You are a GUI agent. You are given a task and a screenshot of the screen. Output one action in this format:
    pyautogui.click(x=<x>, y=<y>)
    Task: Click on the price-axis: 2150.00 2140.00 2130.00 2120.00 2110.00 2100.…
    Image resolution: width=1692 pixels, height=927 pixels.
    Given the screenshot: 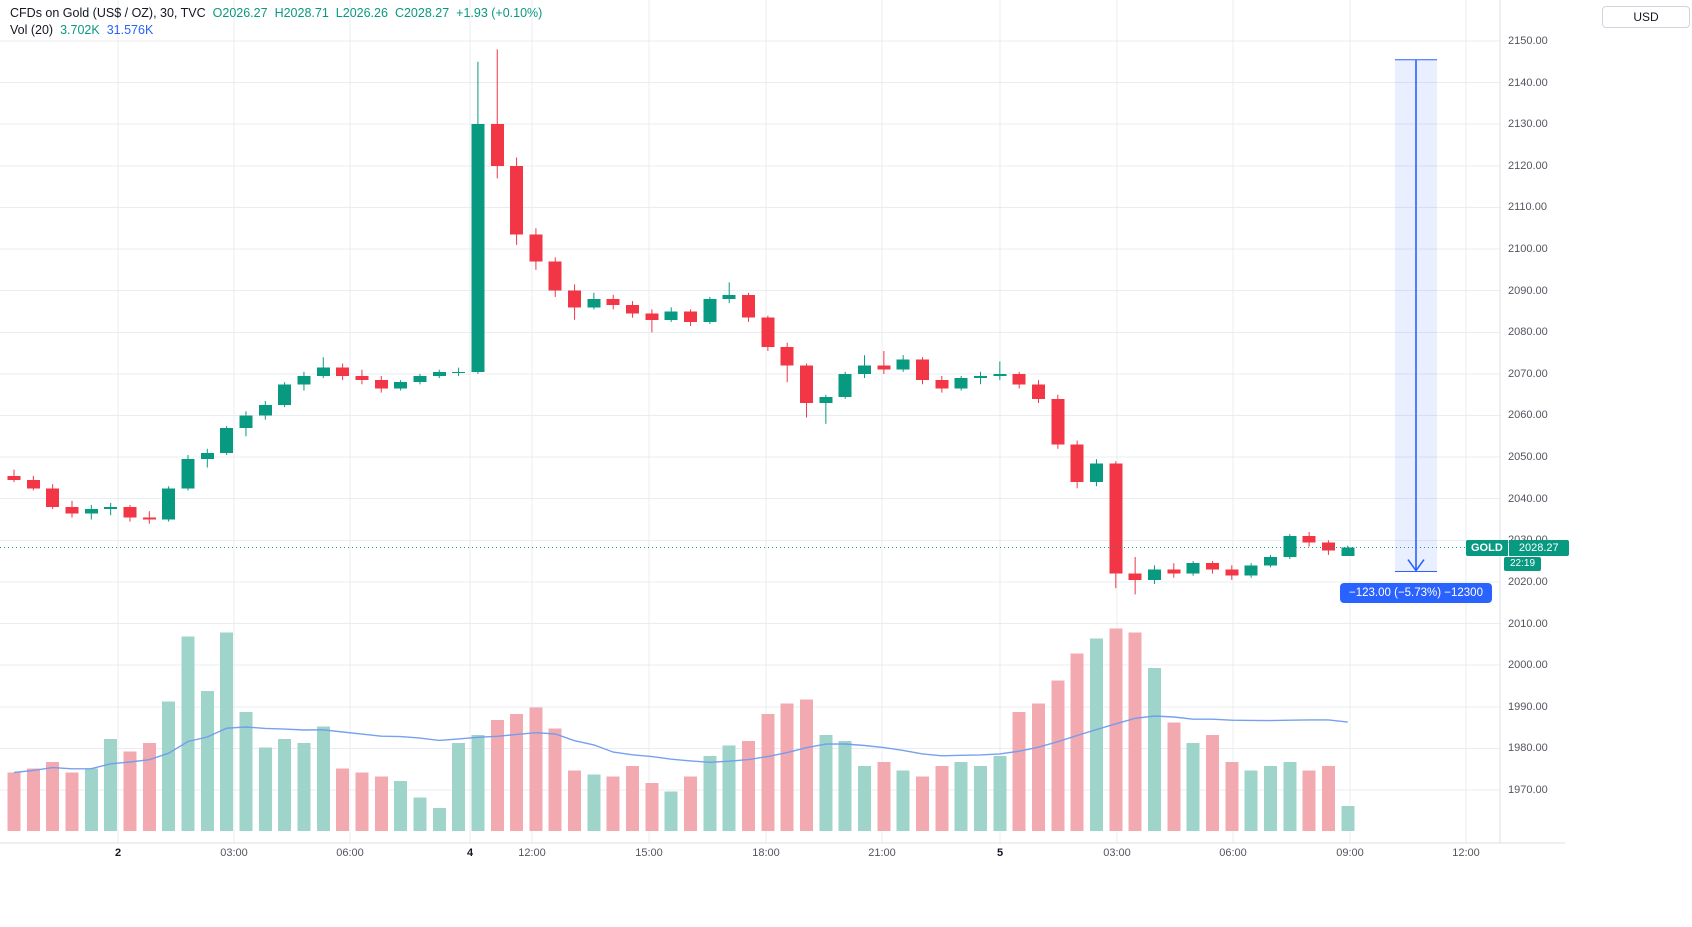 What is the action you would take?
    pyautogui.click(x=1532, y=421)
    